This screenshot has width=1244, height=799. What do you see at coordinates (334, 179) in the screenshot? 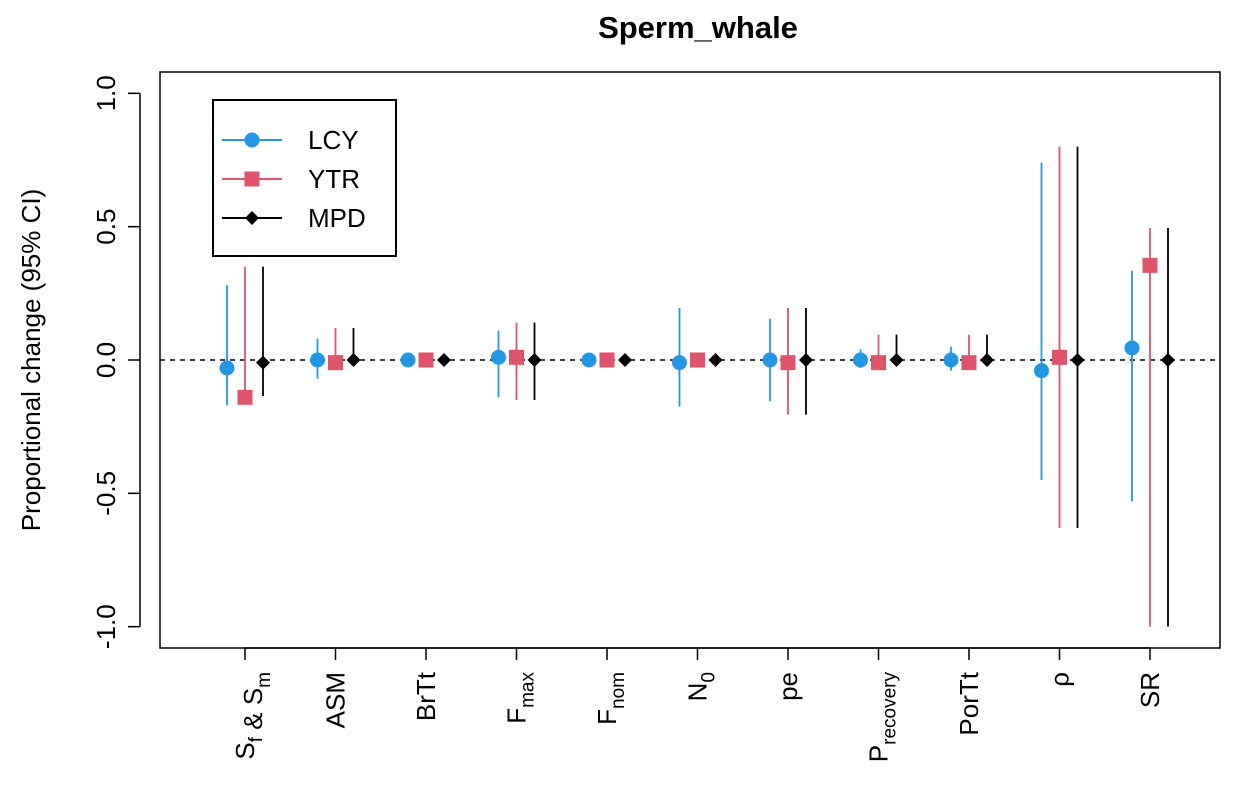
I see `legend-label: YTR` at bounding box center [334, 179].